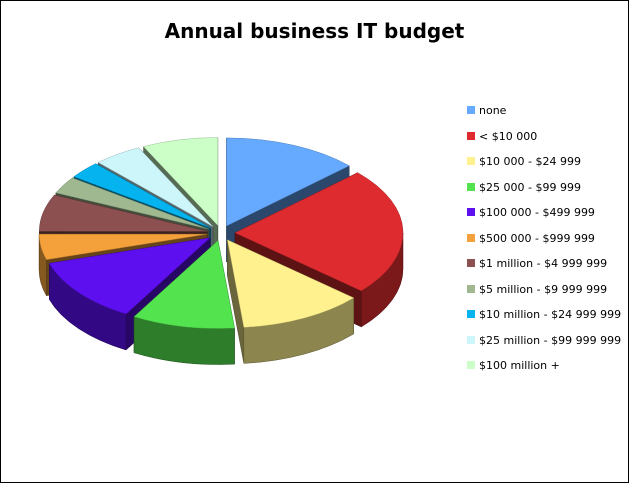 This screenshot has width=629, height=483. I want to click on legend-item-9: $25 million - $99 999 999, so click(544, 347).